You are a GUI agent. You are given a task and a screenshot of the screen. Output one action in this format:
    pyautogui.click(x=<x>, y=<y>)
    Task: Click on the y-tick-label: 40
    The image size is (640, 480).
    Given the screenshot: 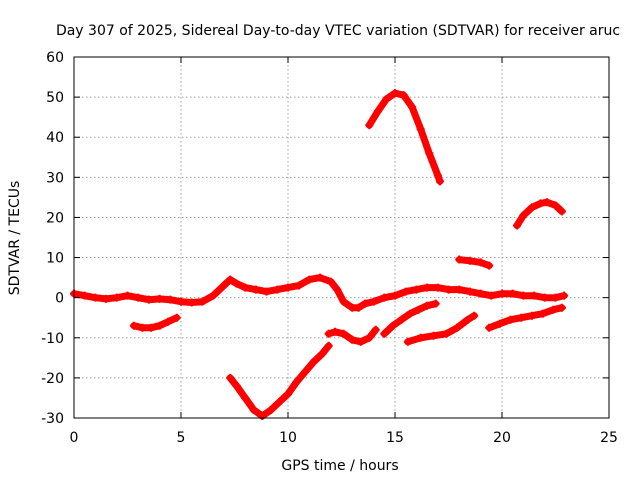 What is the action you would take?
    pyautogui.click(x=55, y=138)
    